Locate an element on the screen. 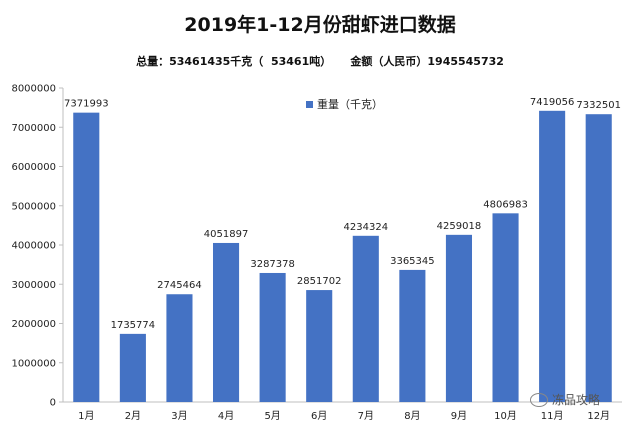 The height and width of the screenshot is (429, 640). y-tick-label: 8000000 is located at coordinates (33, 89).